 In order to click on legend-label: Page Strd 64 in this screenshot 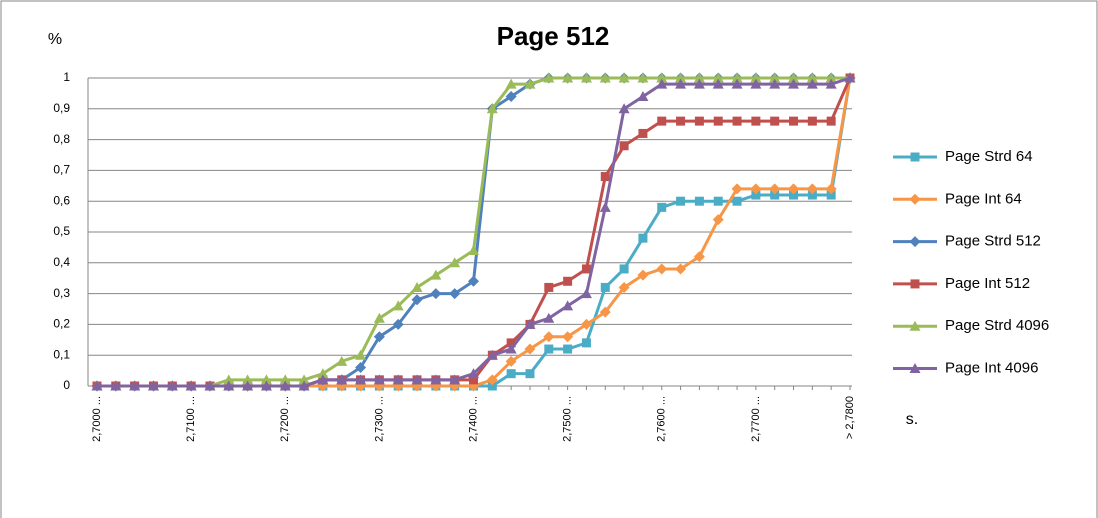, I will do `click(989, 156)`.